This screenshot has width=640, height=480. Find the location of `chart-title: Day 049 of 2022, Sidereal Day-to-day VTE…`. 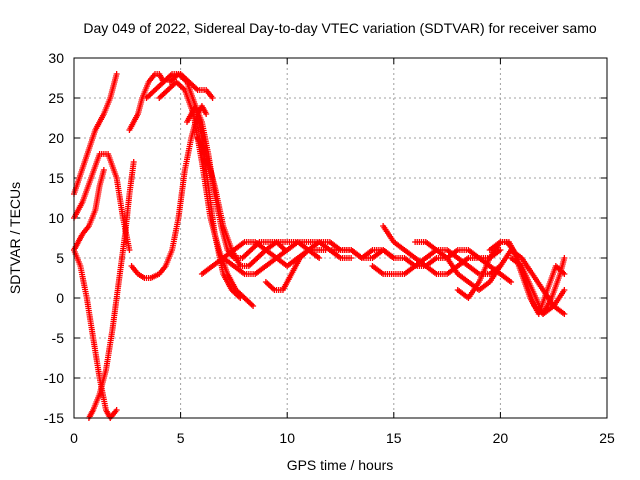

chart-title: Day 049 of 2022, Sidereal Day-to-day VTE… is located at coordinates (339, 28).